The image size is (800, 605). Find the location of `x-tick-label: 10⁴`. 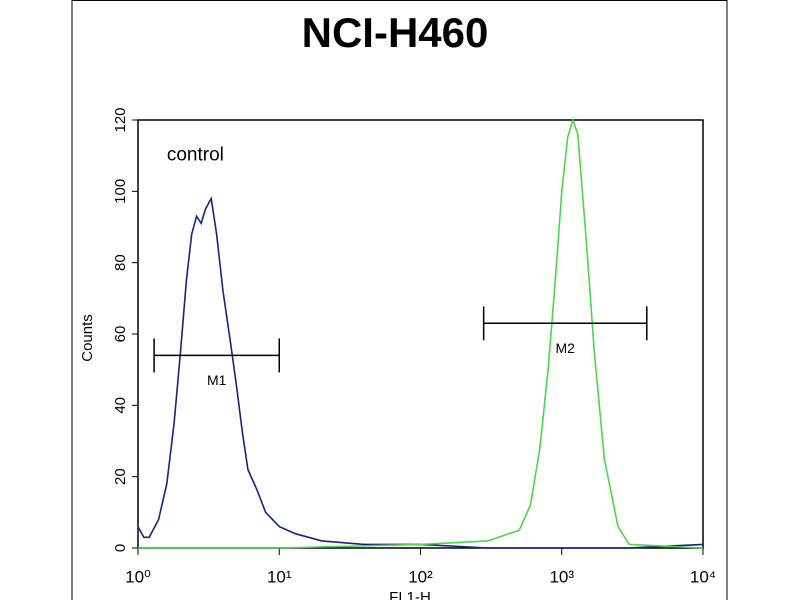

x-tick-label: 10⁴ is located at coordinates (703, 576).